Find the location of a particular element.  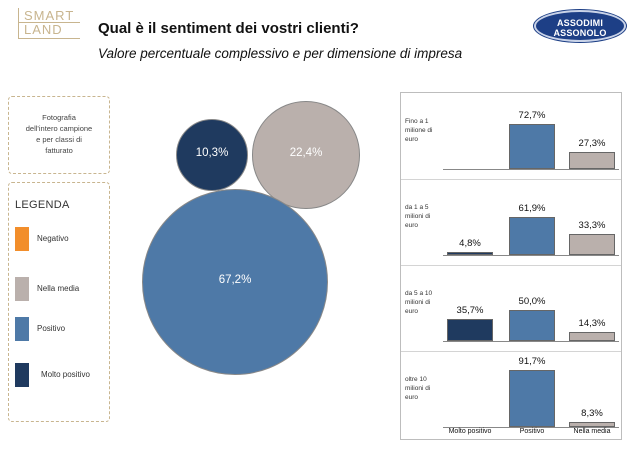

info-line: Fotografia is located at coordinates (59, 117).